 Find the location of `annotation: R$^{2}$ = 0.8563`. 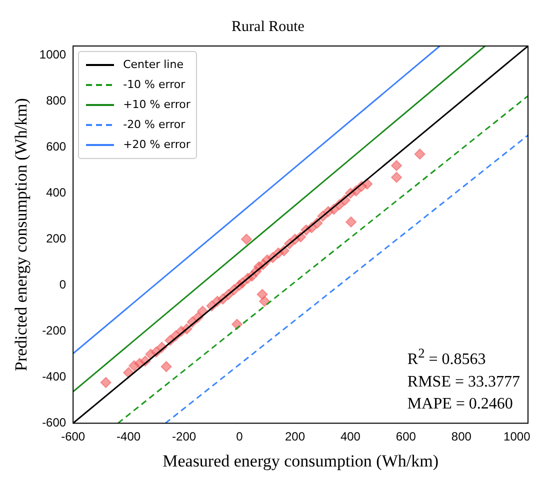

annotation: R$^{2}$ = 0.8563 is located at coordinates (447, 357).